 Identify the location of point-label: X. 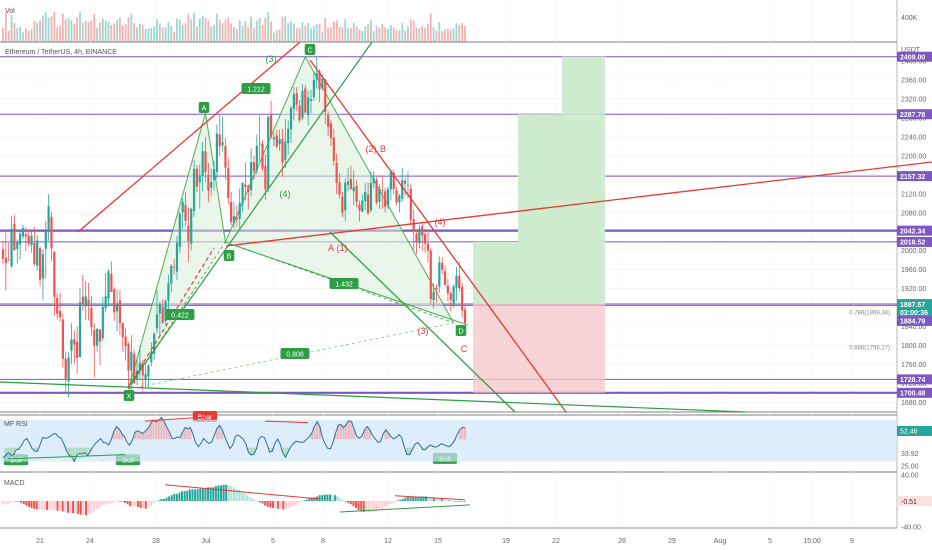
(129, 397).